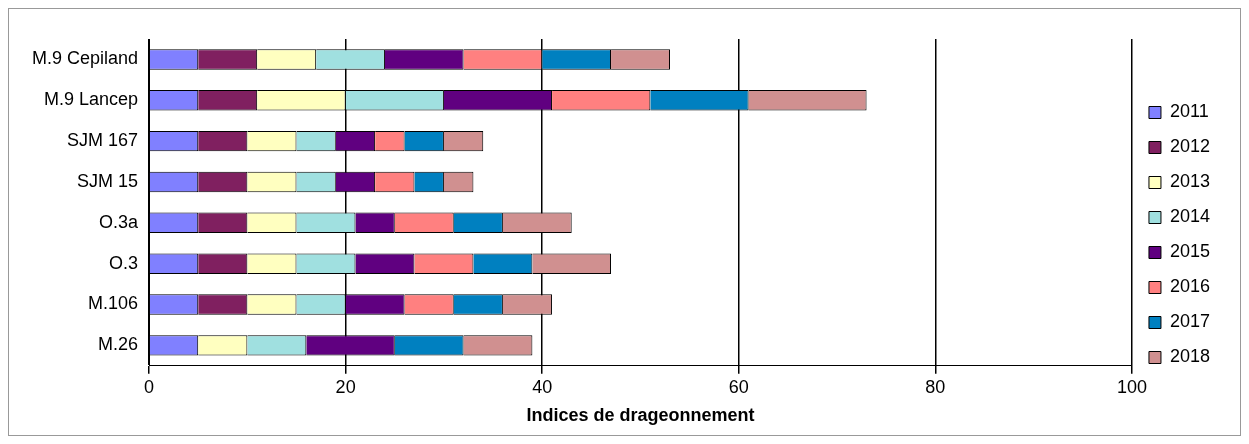 This screenshot has height=444, width=1249. Describe the element at coordinates (1189, 286) in the screenshot. I see `legend-label: 2016` at that location.